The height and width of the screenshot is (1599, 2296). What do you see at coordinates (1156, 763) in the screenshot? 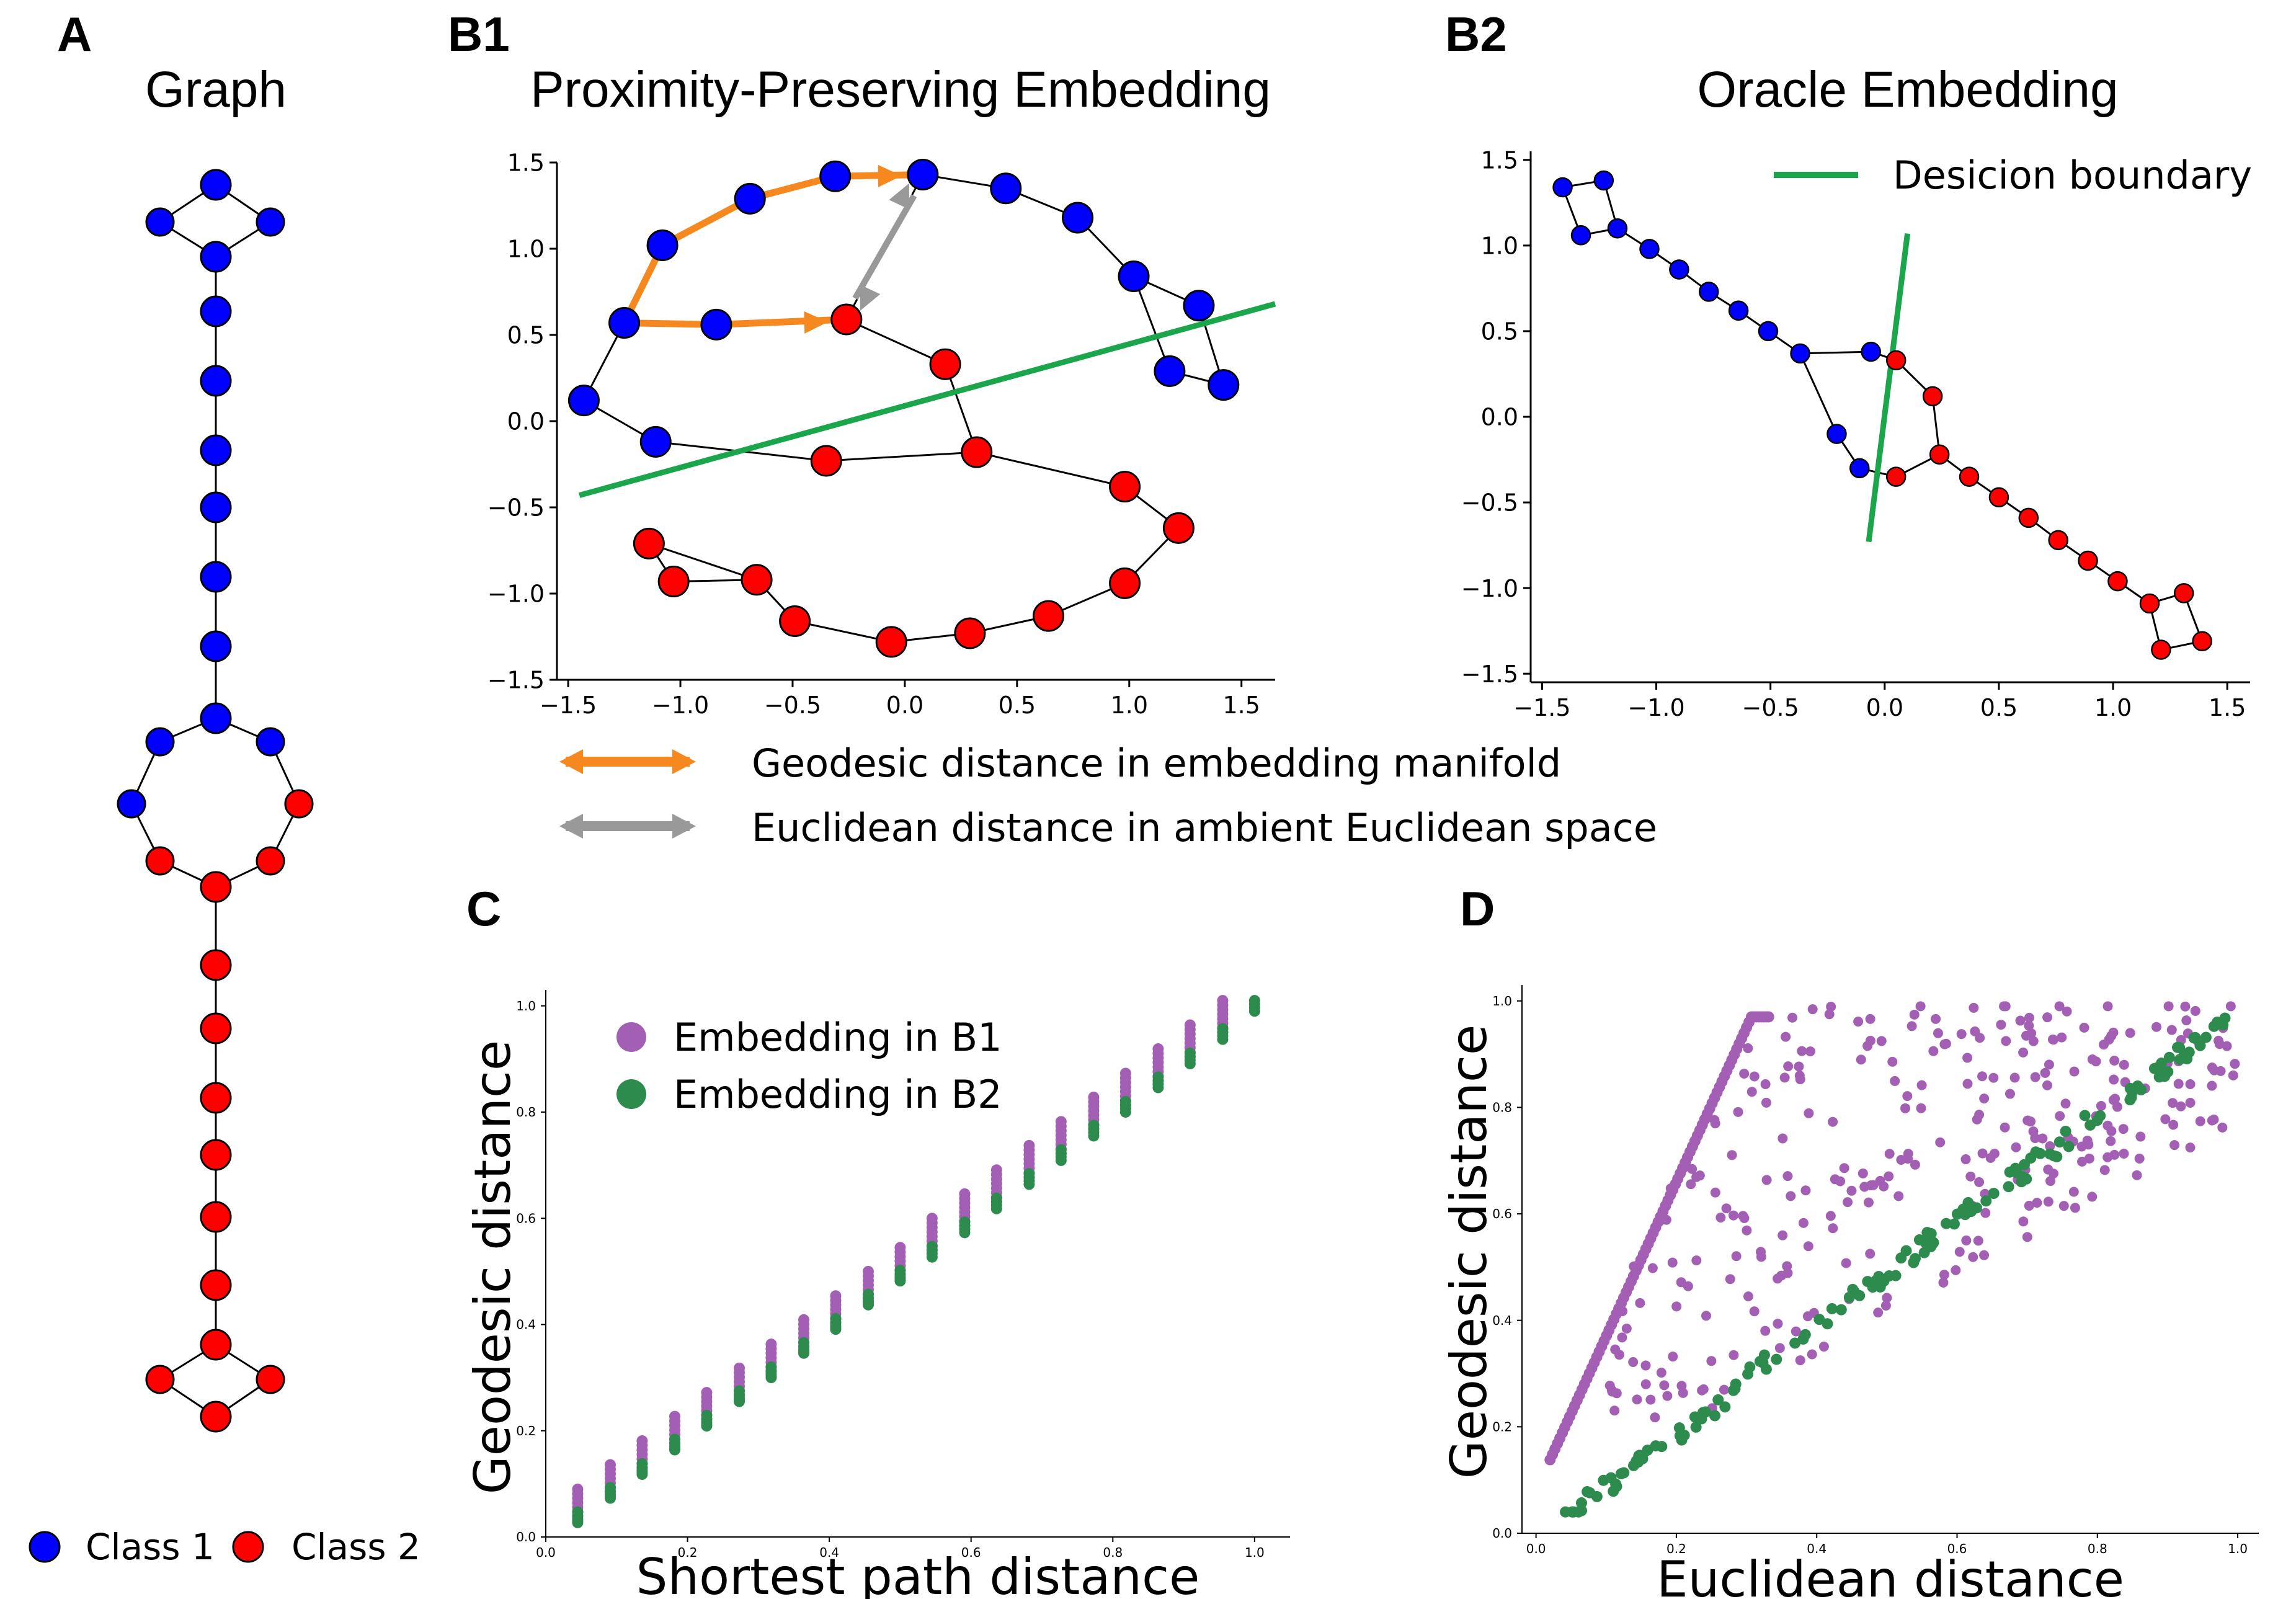
I see `geodesic-legend-label: Geodesic distance in embedding manifold` at bounding box center [1156, 763].